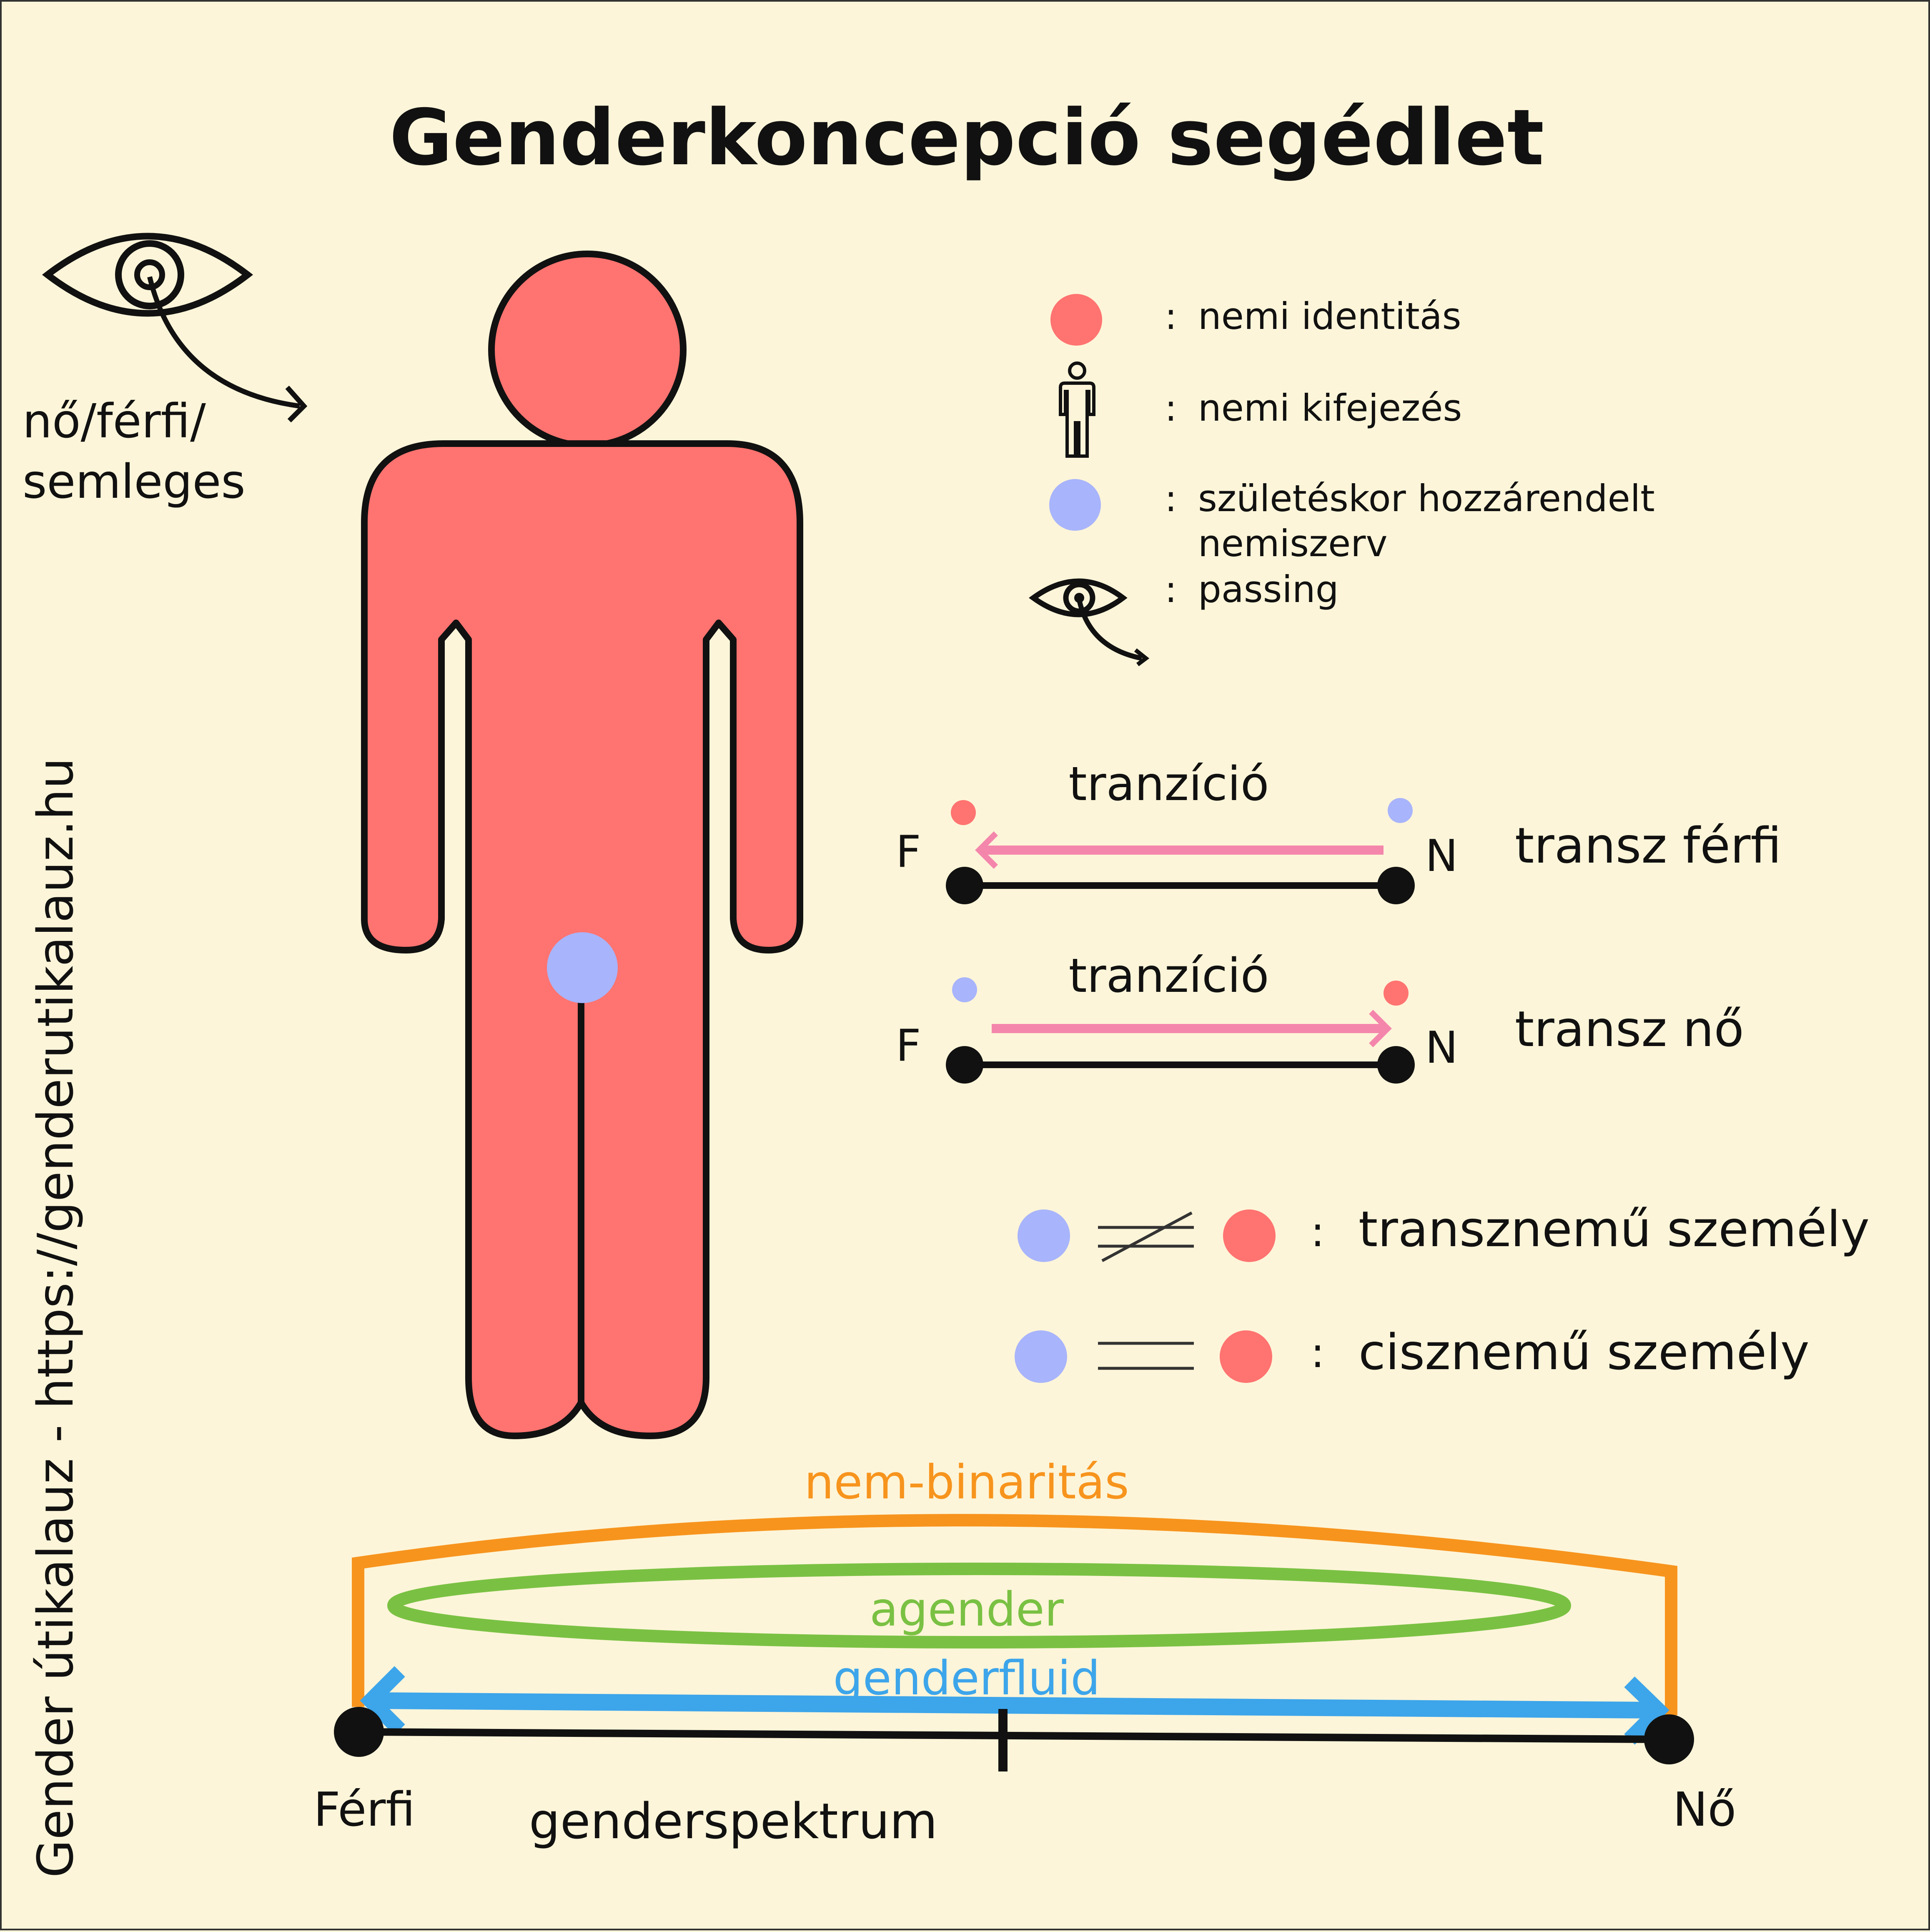 This screenshot has width=1930, height=1932. I want to click on passing-label-line1: nő/férfi/, so click(114, 422).